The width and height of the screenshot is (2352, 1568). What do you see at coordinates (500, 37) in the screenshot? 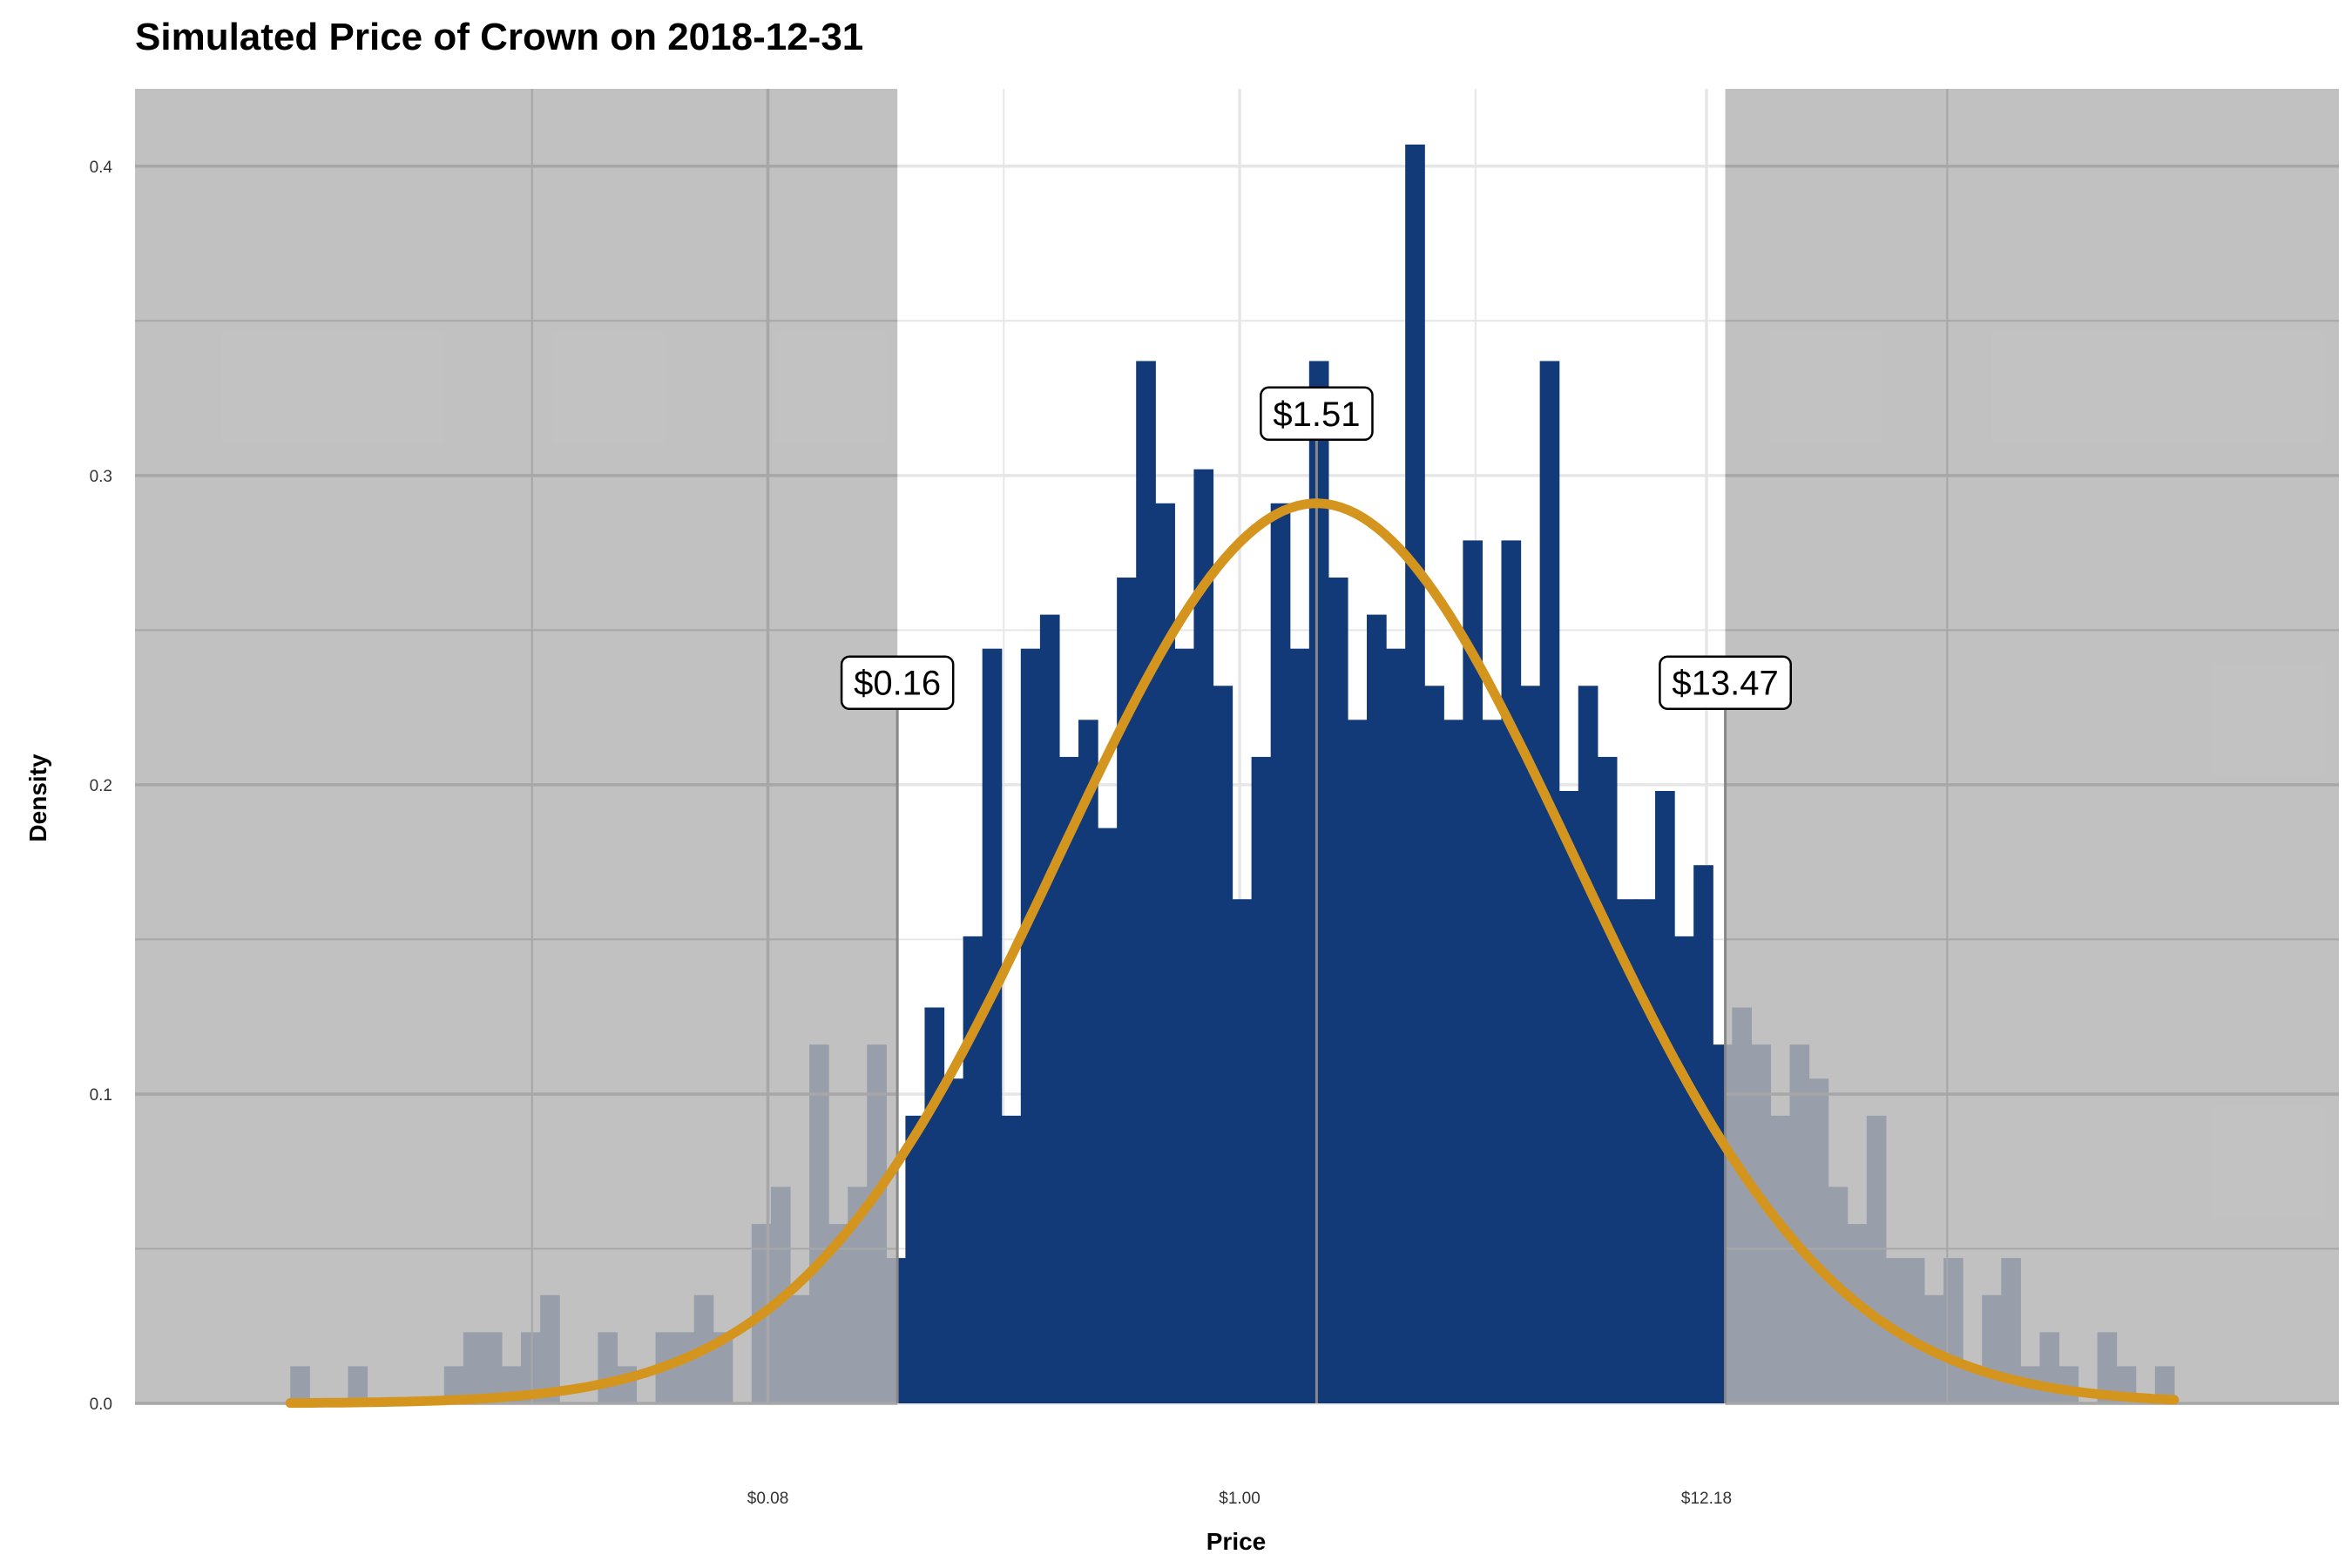
I see `chart-title: Simulated Price of Crown on 2018-12-31` at bounding box center [500, 37].